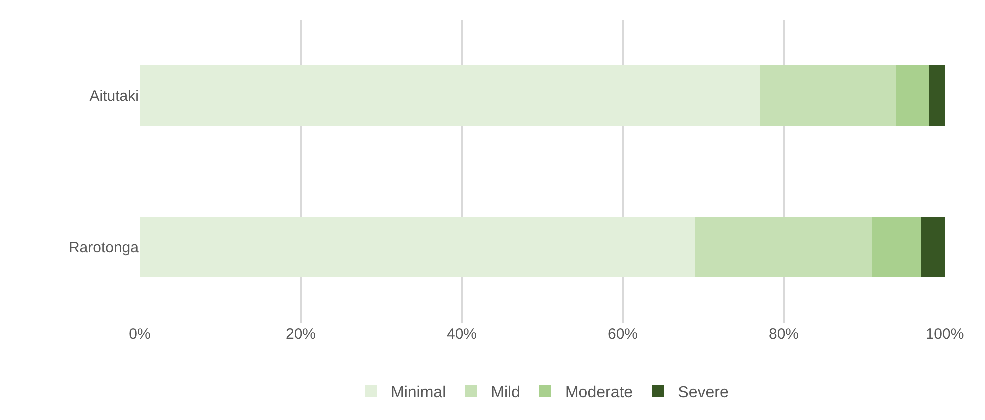 This screenshot has width=985, height=420. Describe the element at coordinates (703, 393) in the screenshot. I see `legend-label: Severe` at that location.